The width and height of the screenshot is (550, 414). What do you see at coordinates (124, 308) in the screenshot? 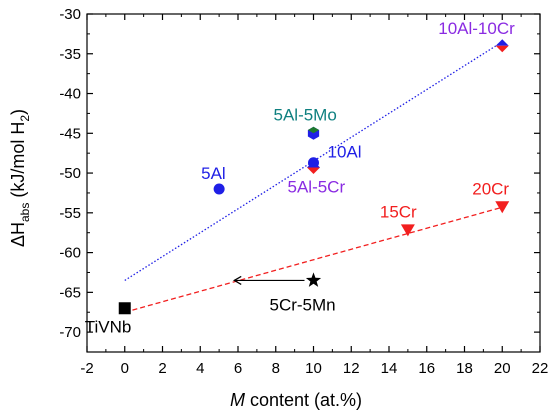
I see `point-tivnb` at bounding box center [124, 308].